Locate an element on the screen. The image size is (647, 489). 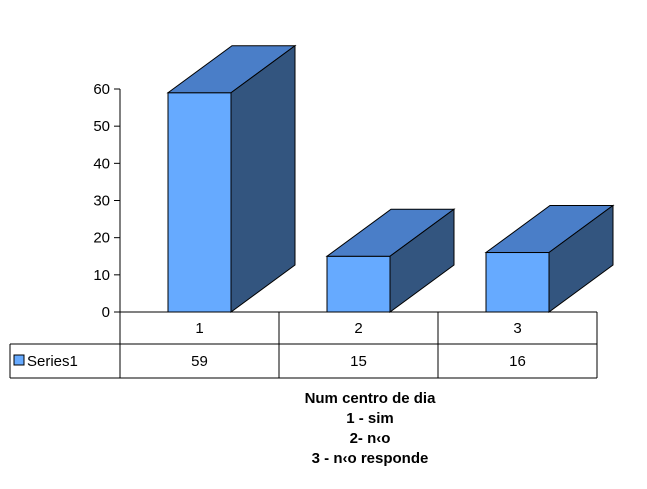
legend-swatch is located at coordinates (19, 360).